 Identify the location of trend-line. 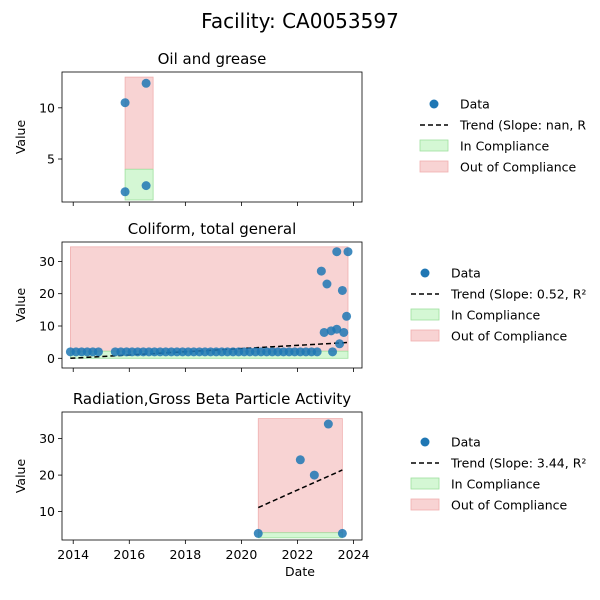
(300, 489).